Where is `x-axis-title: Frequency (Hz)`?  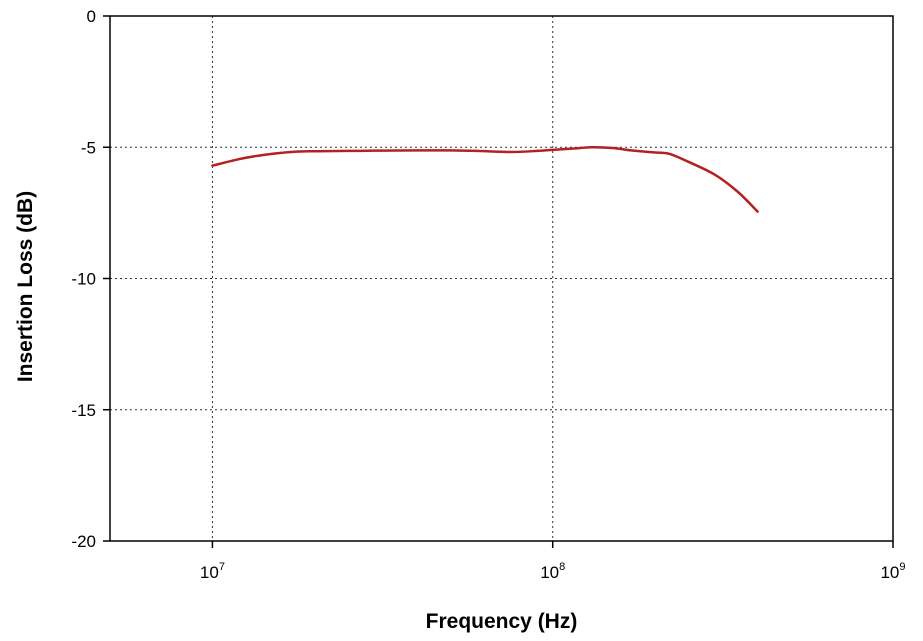 x-axis-title: Frequency (Hz) is located at coordinates (502, 621).